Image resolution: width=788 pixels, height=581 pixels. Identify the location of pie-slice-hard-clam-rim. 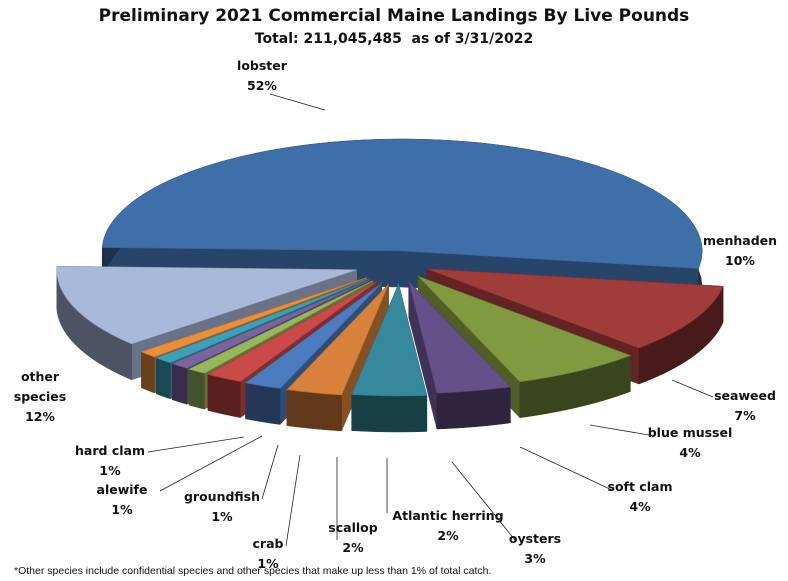
(148, 372).